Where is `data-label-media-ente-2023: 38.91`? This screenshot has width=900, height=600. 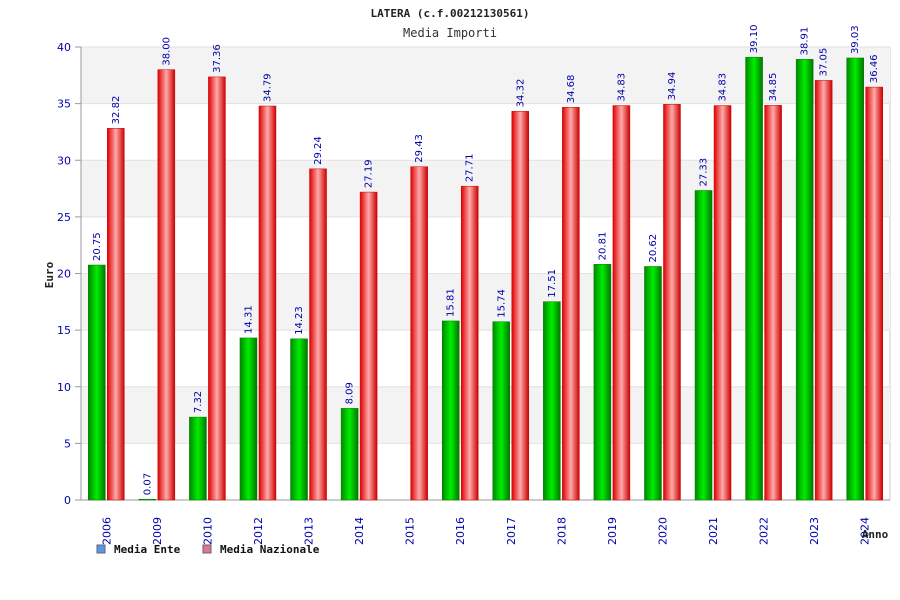 data-label-media-ente-2023: 38.91 is located at coordinates (805, 41).